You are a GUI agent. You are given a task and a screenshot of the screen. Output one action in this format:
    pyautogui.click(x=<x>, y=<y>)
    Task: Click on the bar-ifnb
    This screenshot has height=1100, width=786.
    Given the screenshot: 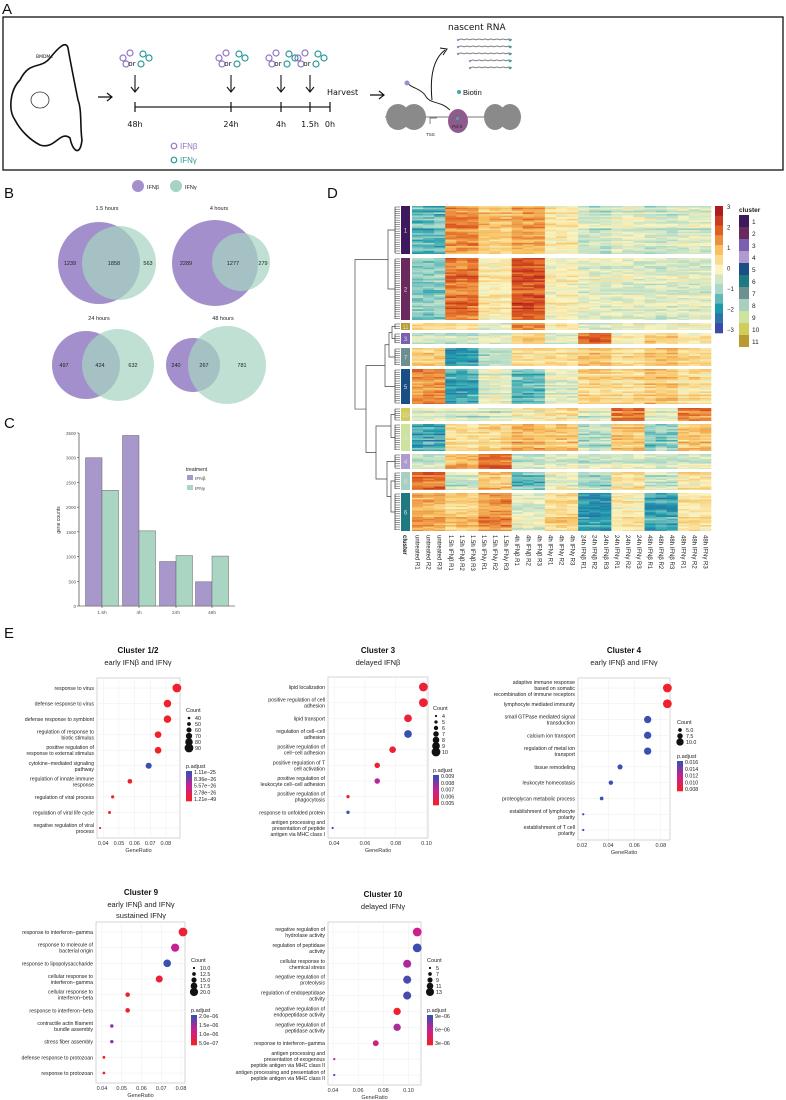 What is the action you would take?
    pyautogui.click(x=94, y=532)
    